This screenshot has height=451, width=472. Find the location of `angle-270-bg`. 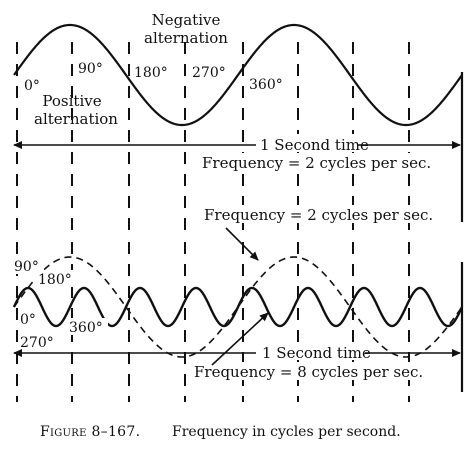

angle-270-bg is located at coordinates (39, 341).